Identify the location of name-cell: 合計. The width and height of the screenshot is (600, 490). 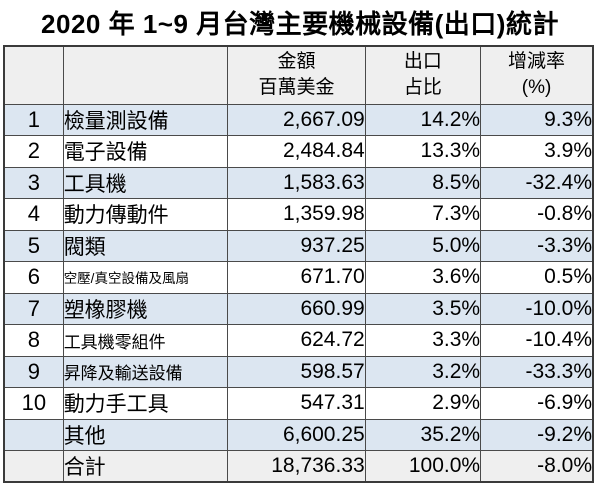
(145, 466).